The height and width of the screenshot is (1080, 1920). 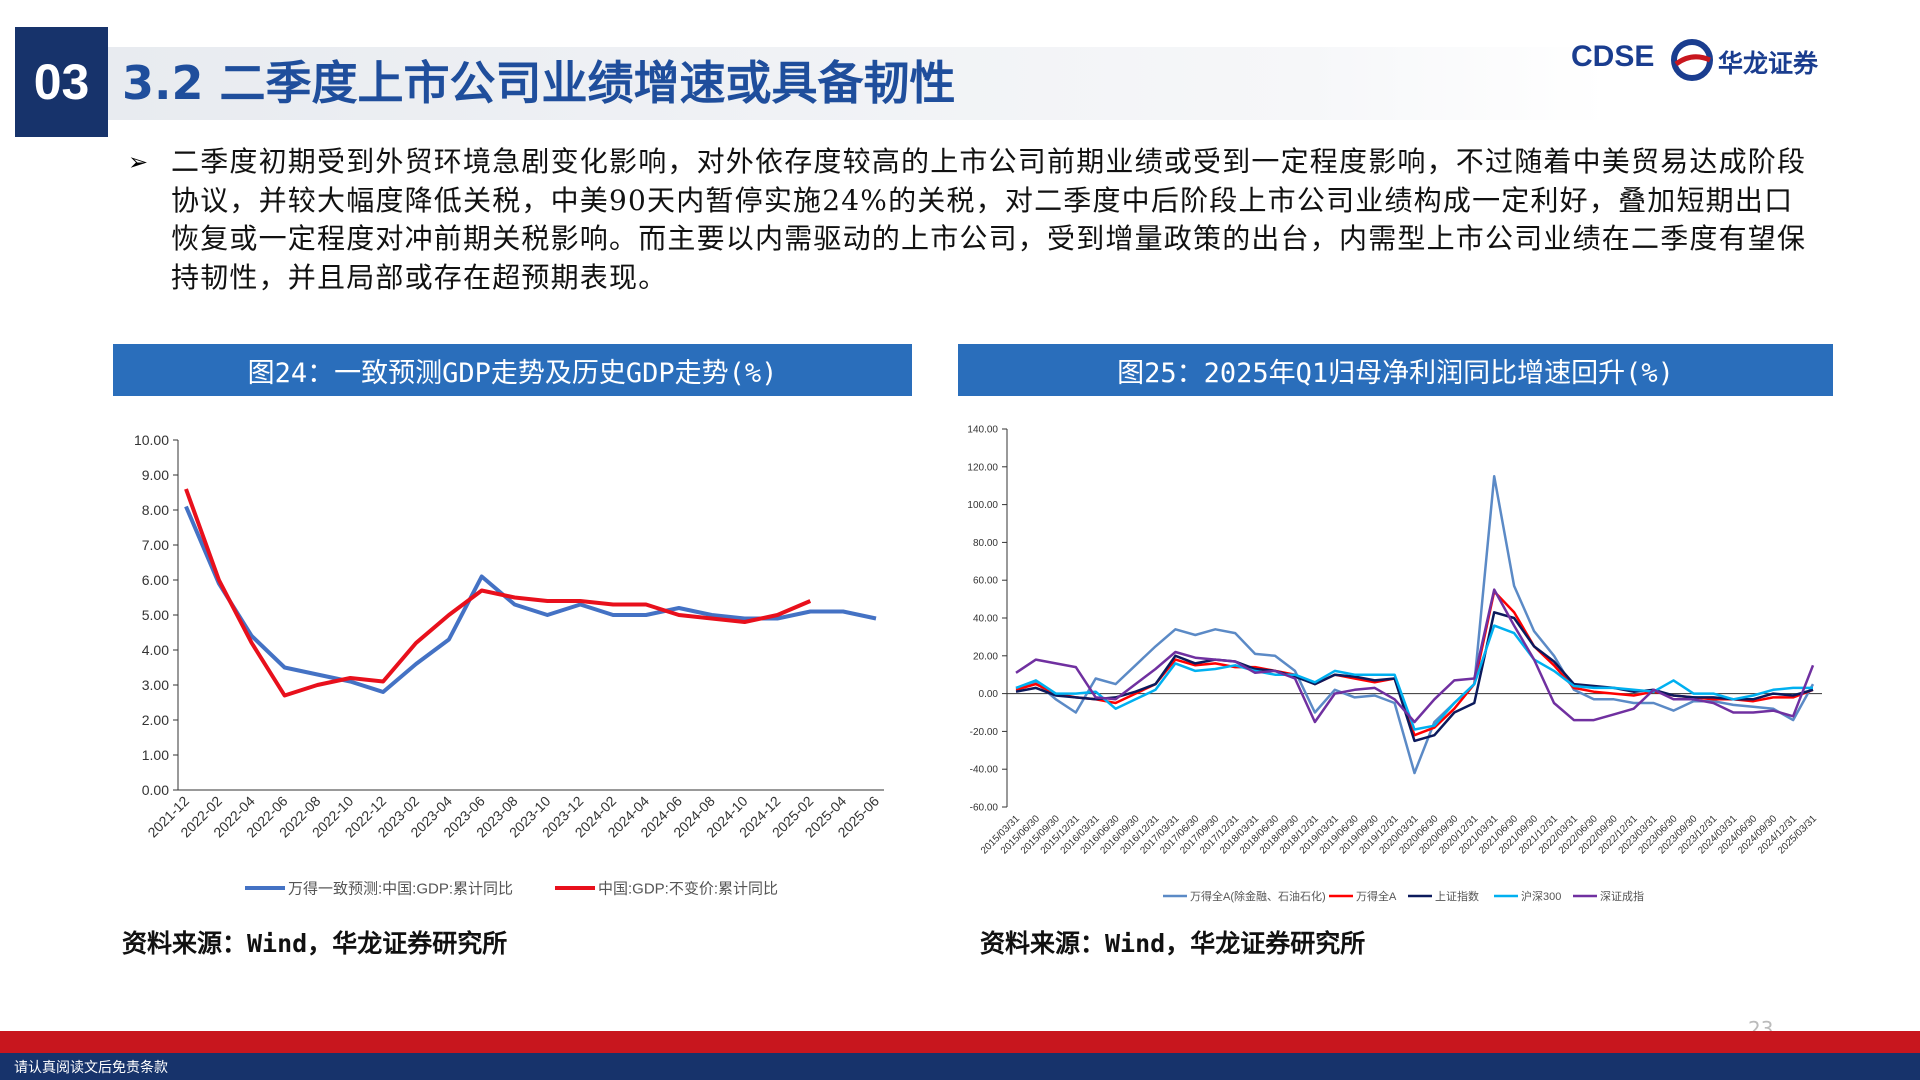 What do you see at coordinates (91, 1068) in the screenshot?
I see `footer-text: 请认真阅读文后免责条款` at bounding box center [91, 1068].